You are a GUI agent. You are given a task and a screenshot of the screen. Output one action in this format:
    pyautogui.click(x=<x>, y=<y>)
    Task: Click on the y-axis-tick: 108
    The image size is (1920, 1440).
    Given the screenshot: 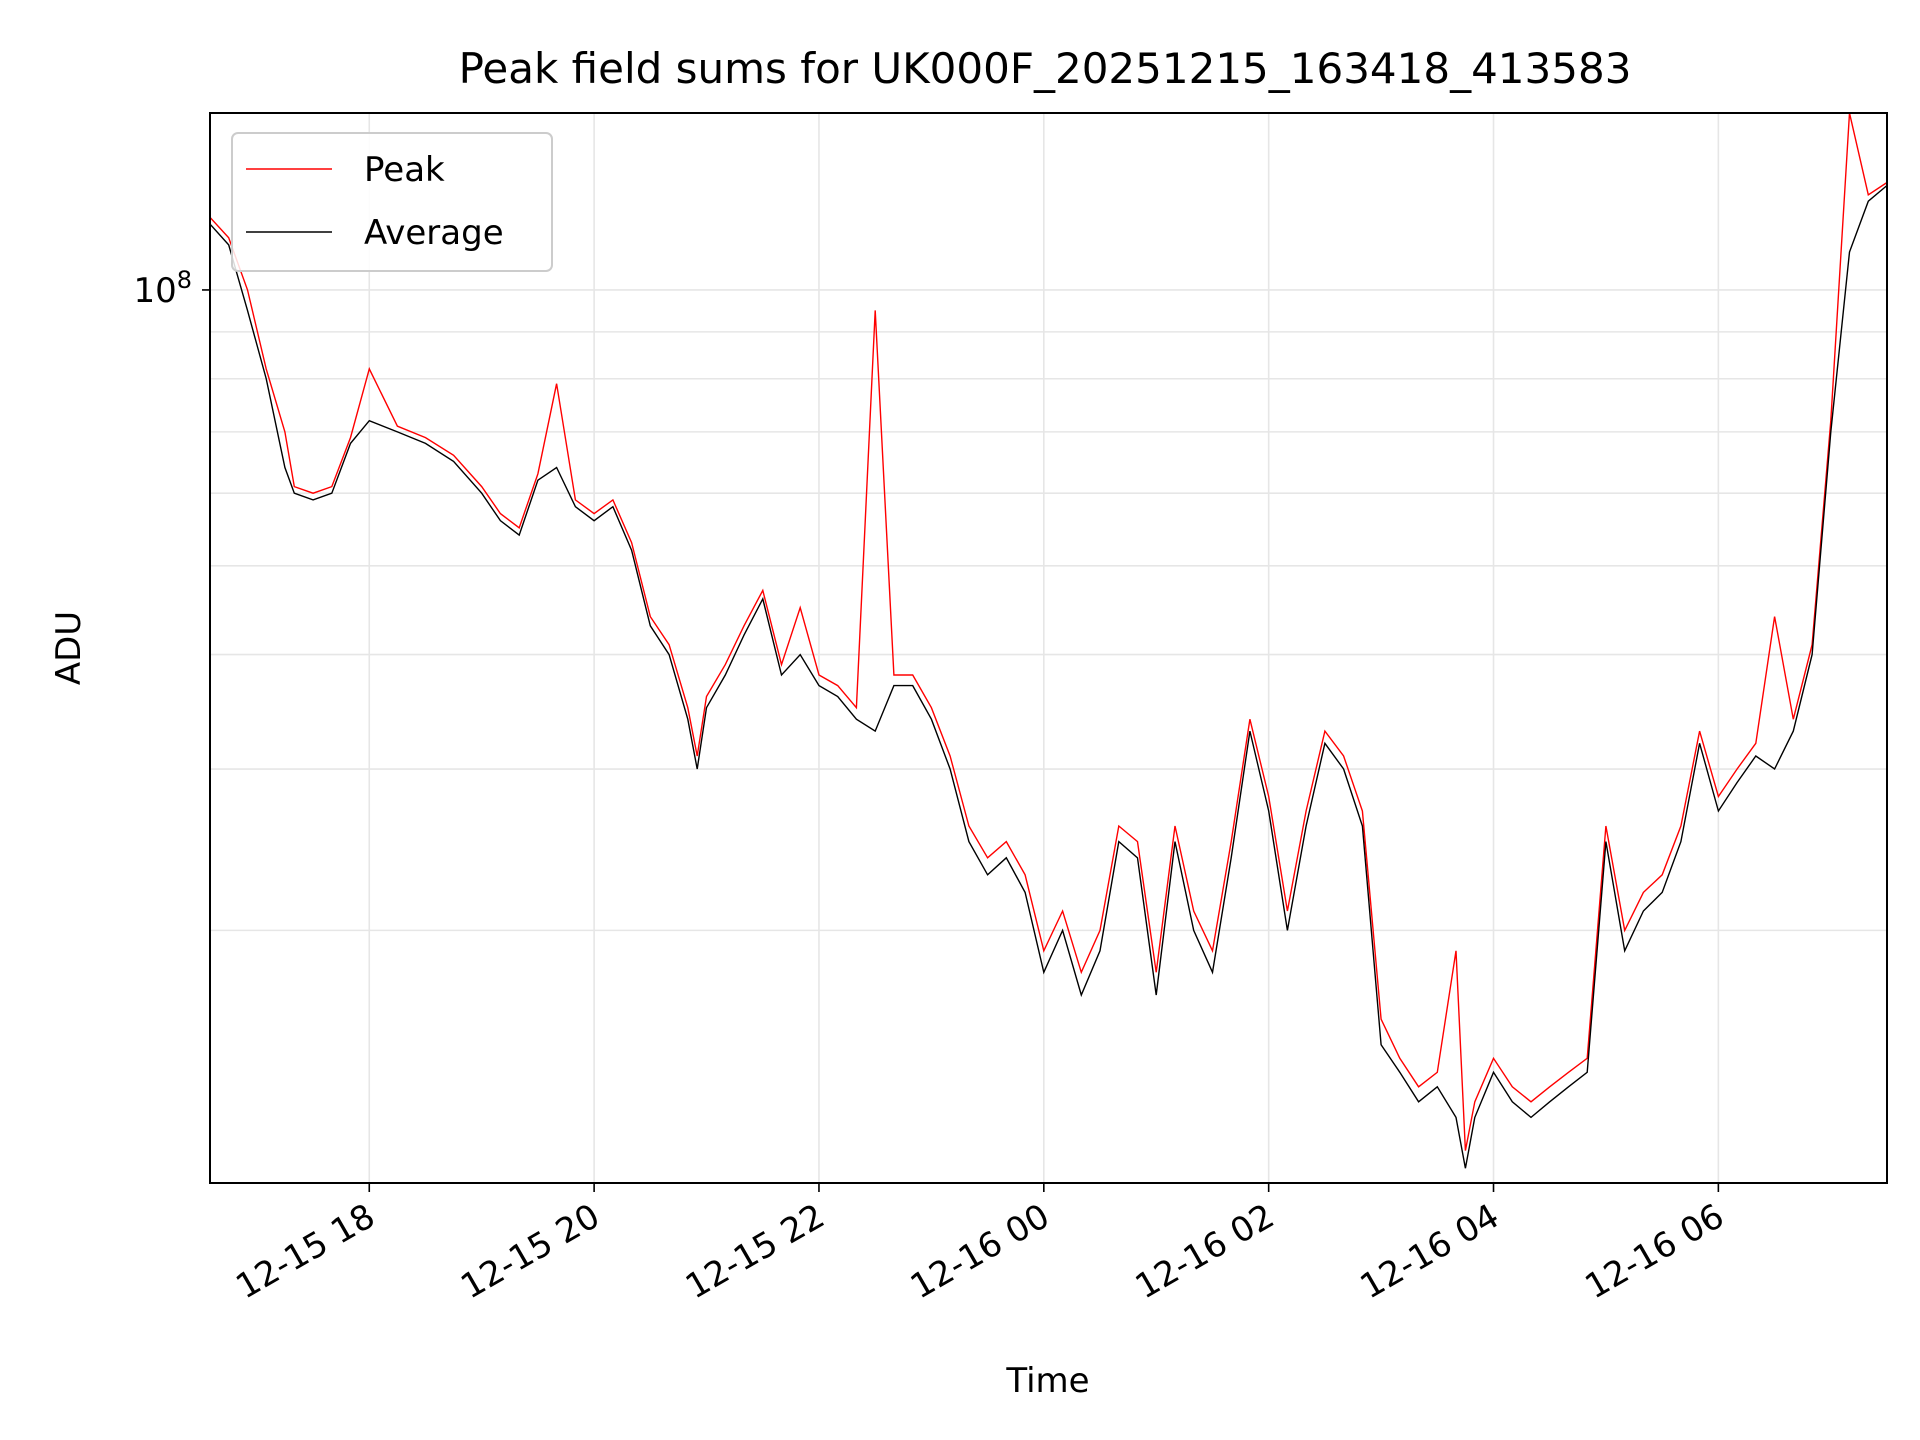 What is the action you would take?
    pyautogui.click(x=171, y=288)
    